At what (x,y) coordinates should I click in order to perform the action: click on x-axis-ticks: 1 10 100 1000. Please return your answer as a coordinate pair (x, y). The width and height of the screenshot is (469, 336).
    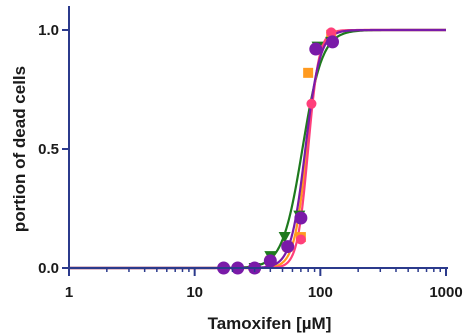
    Looking at the image, I should click on (264, 284).